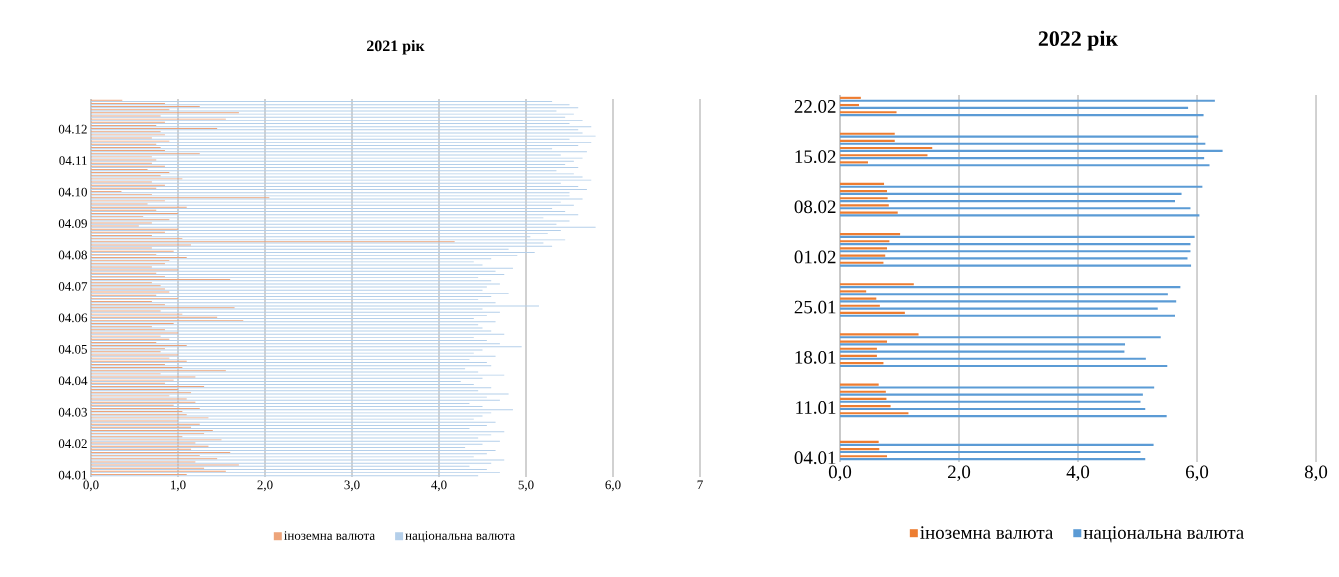  What do you see at coordinates (72, 349) in the screenshot?
I see `y-tick-label: 04.05` at bounding box center [72, 349].